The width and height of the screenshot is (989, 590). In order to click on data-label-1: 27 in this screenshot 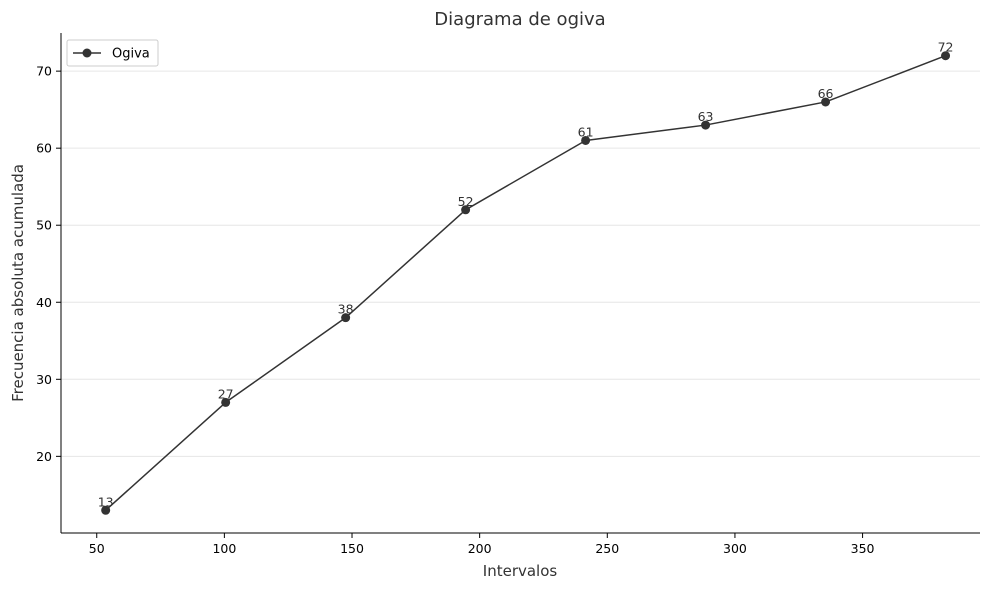, I will do `click(226, 393)`.